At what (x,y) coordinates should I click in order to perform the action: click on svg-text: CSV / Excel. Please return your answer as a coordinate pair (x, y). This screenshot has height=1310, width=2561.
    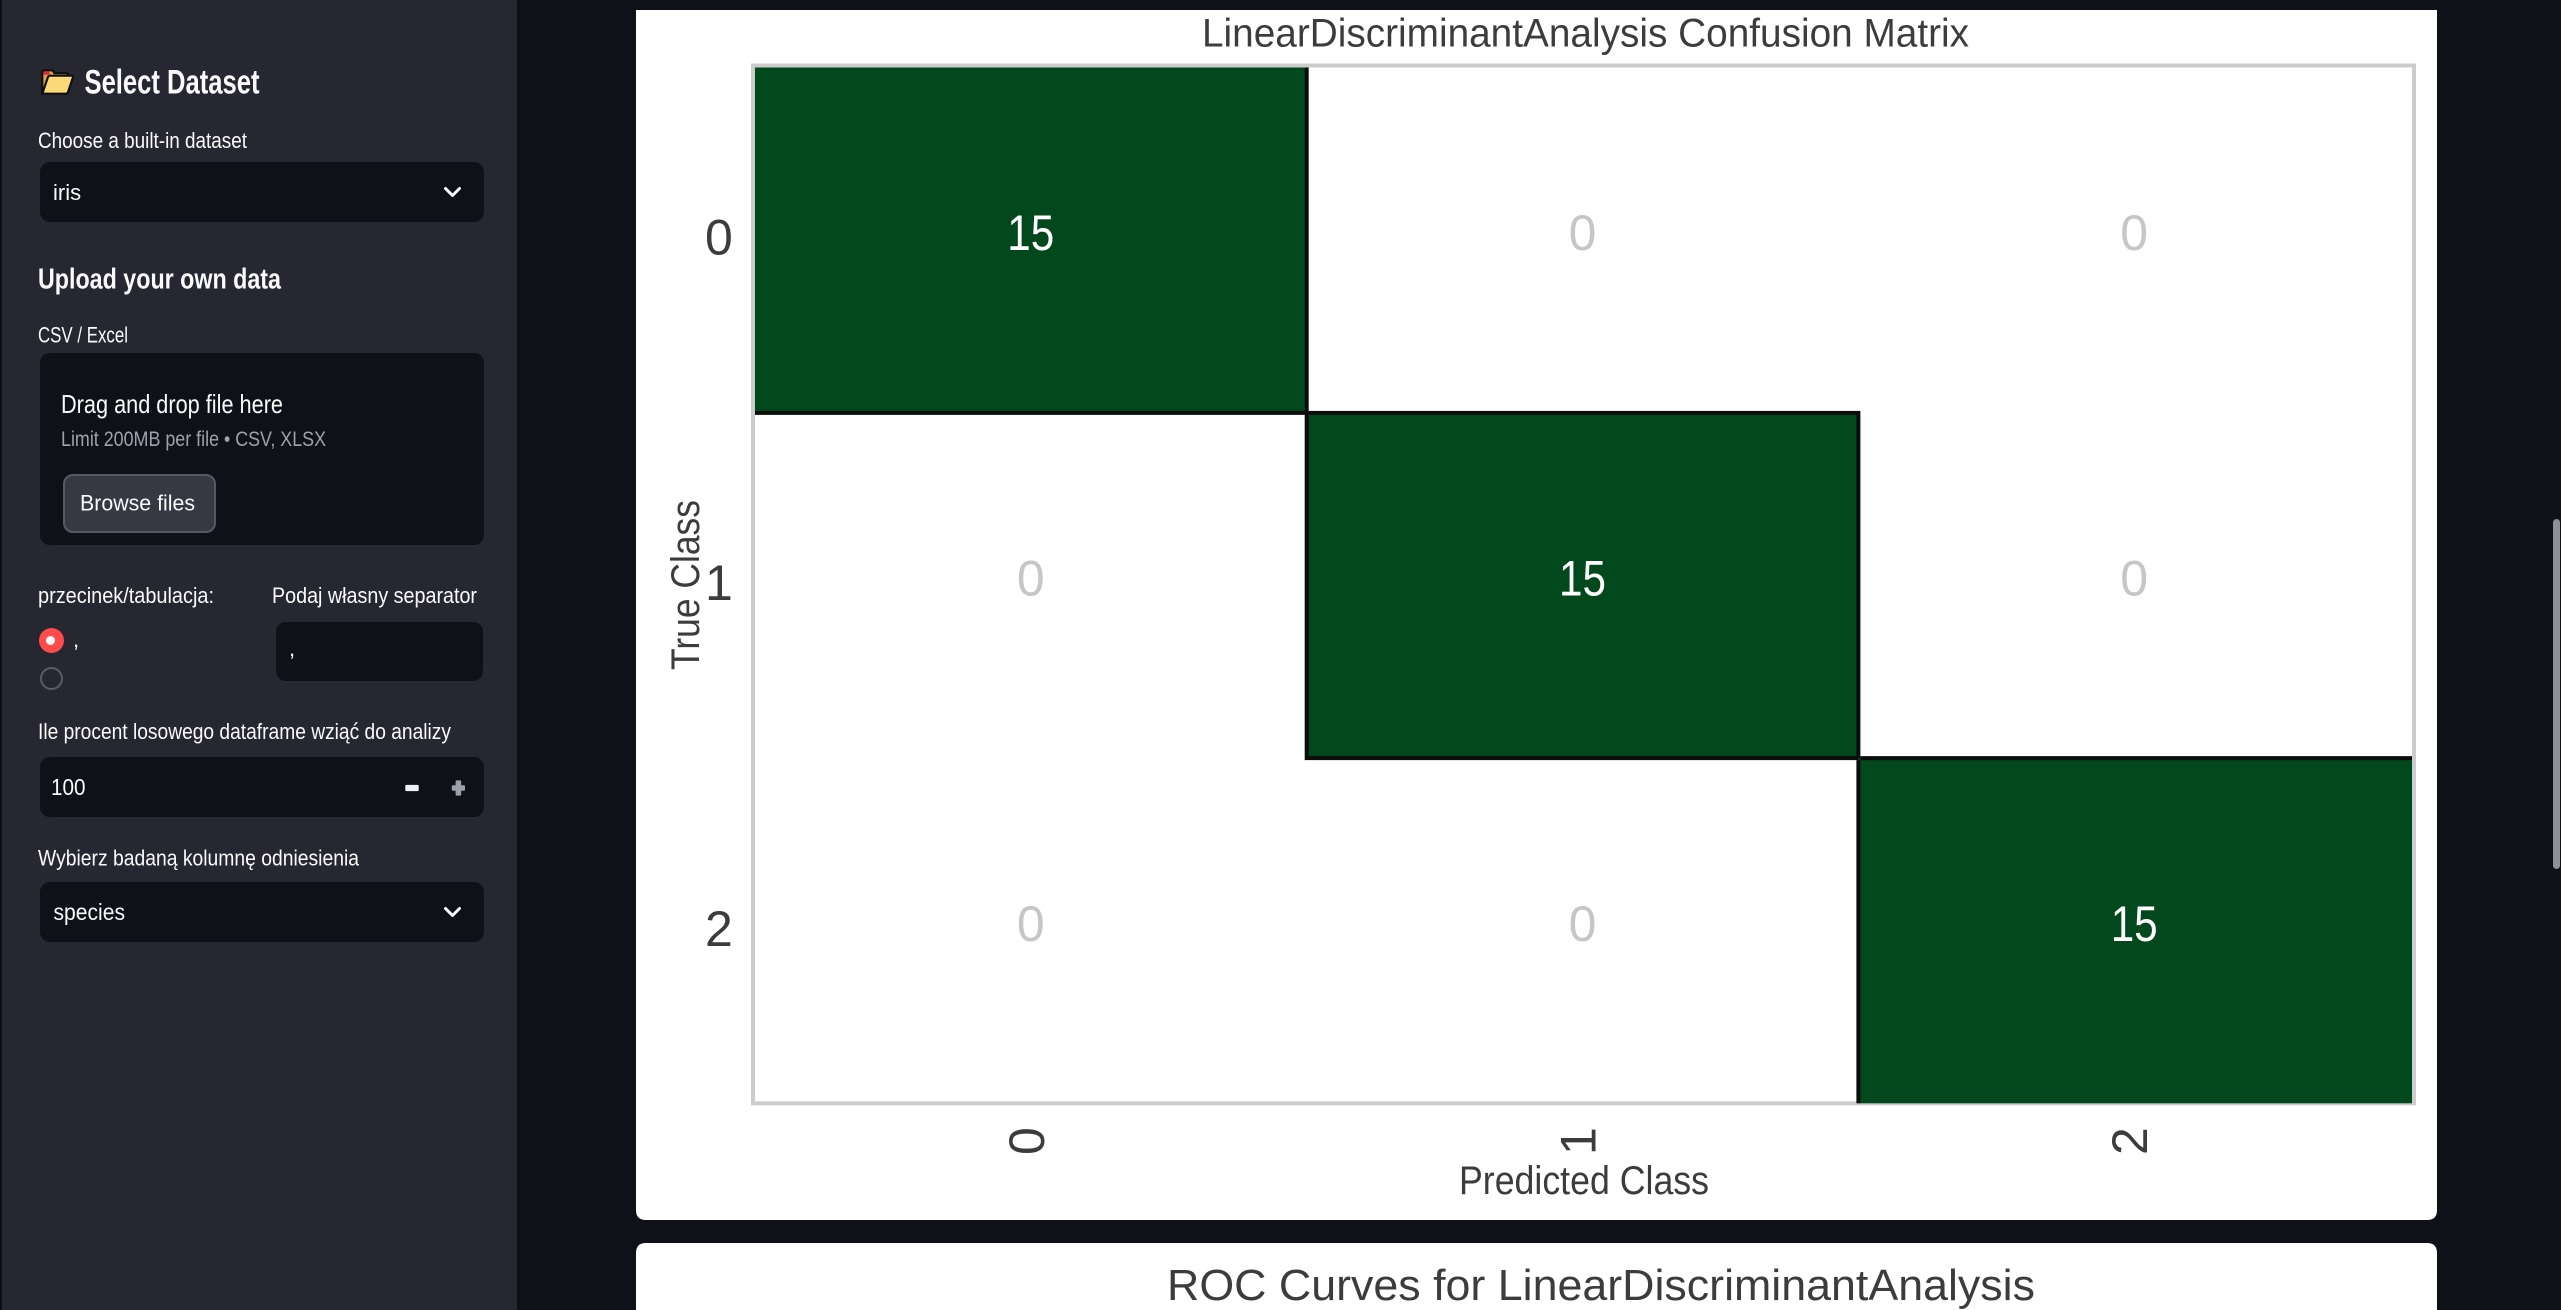
    Looking at the image, I should click on (83, 335).